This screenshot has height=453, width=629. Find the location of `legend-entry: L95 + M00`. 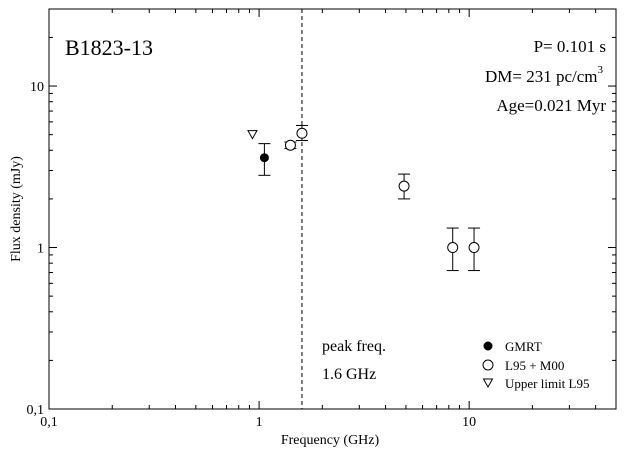

legend-entry: L95 + M00 is located at coordinates (523, 365).